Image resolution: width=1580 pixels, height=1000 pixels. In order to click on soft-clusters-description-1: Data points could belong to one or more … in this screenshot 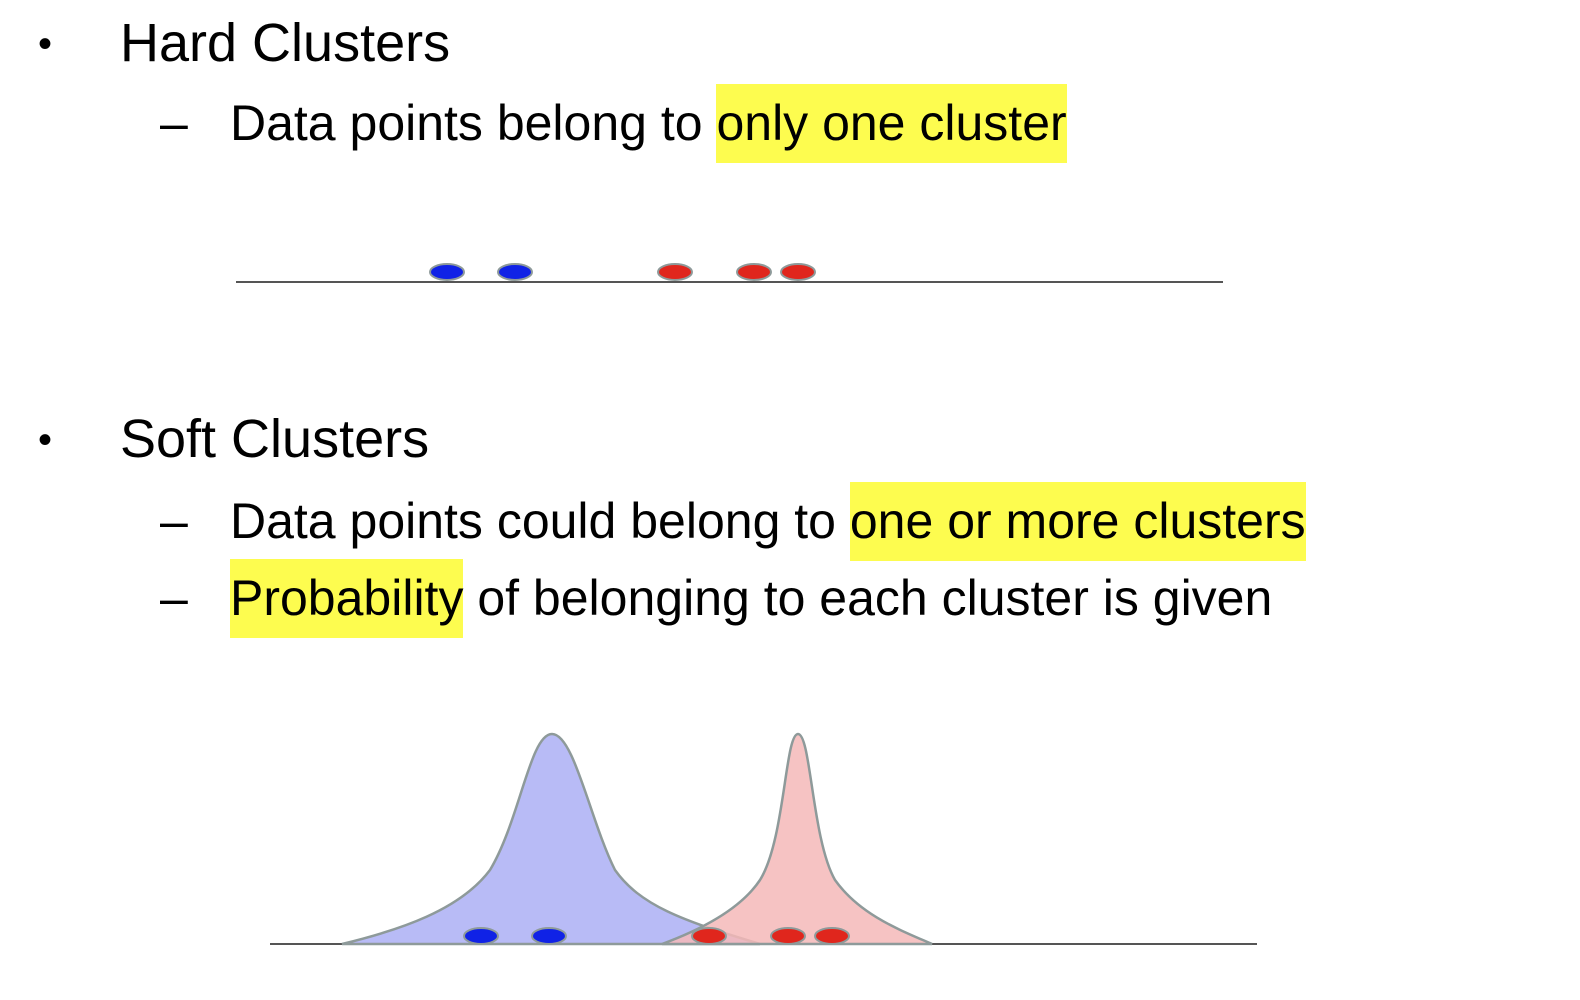, I will do `click(768, 521)`.